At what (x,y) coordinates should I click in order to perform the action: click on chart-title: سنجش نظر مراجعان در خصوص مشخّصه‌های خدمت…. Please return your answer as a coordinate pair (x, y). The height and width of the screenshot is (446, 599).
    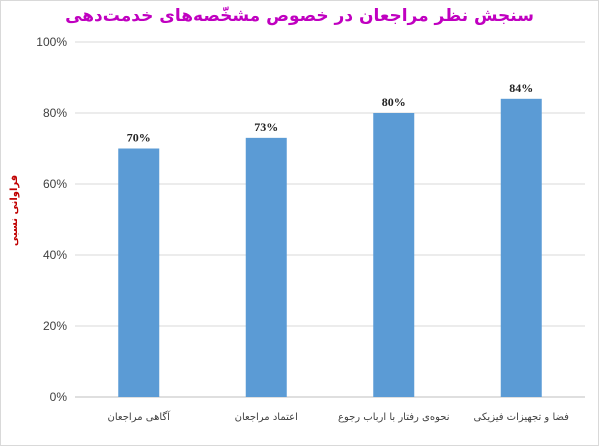
    Looking at the image, I should click on (299, 16).